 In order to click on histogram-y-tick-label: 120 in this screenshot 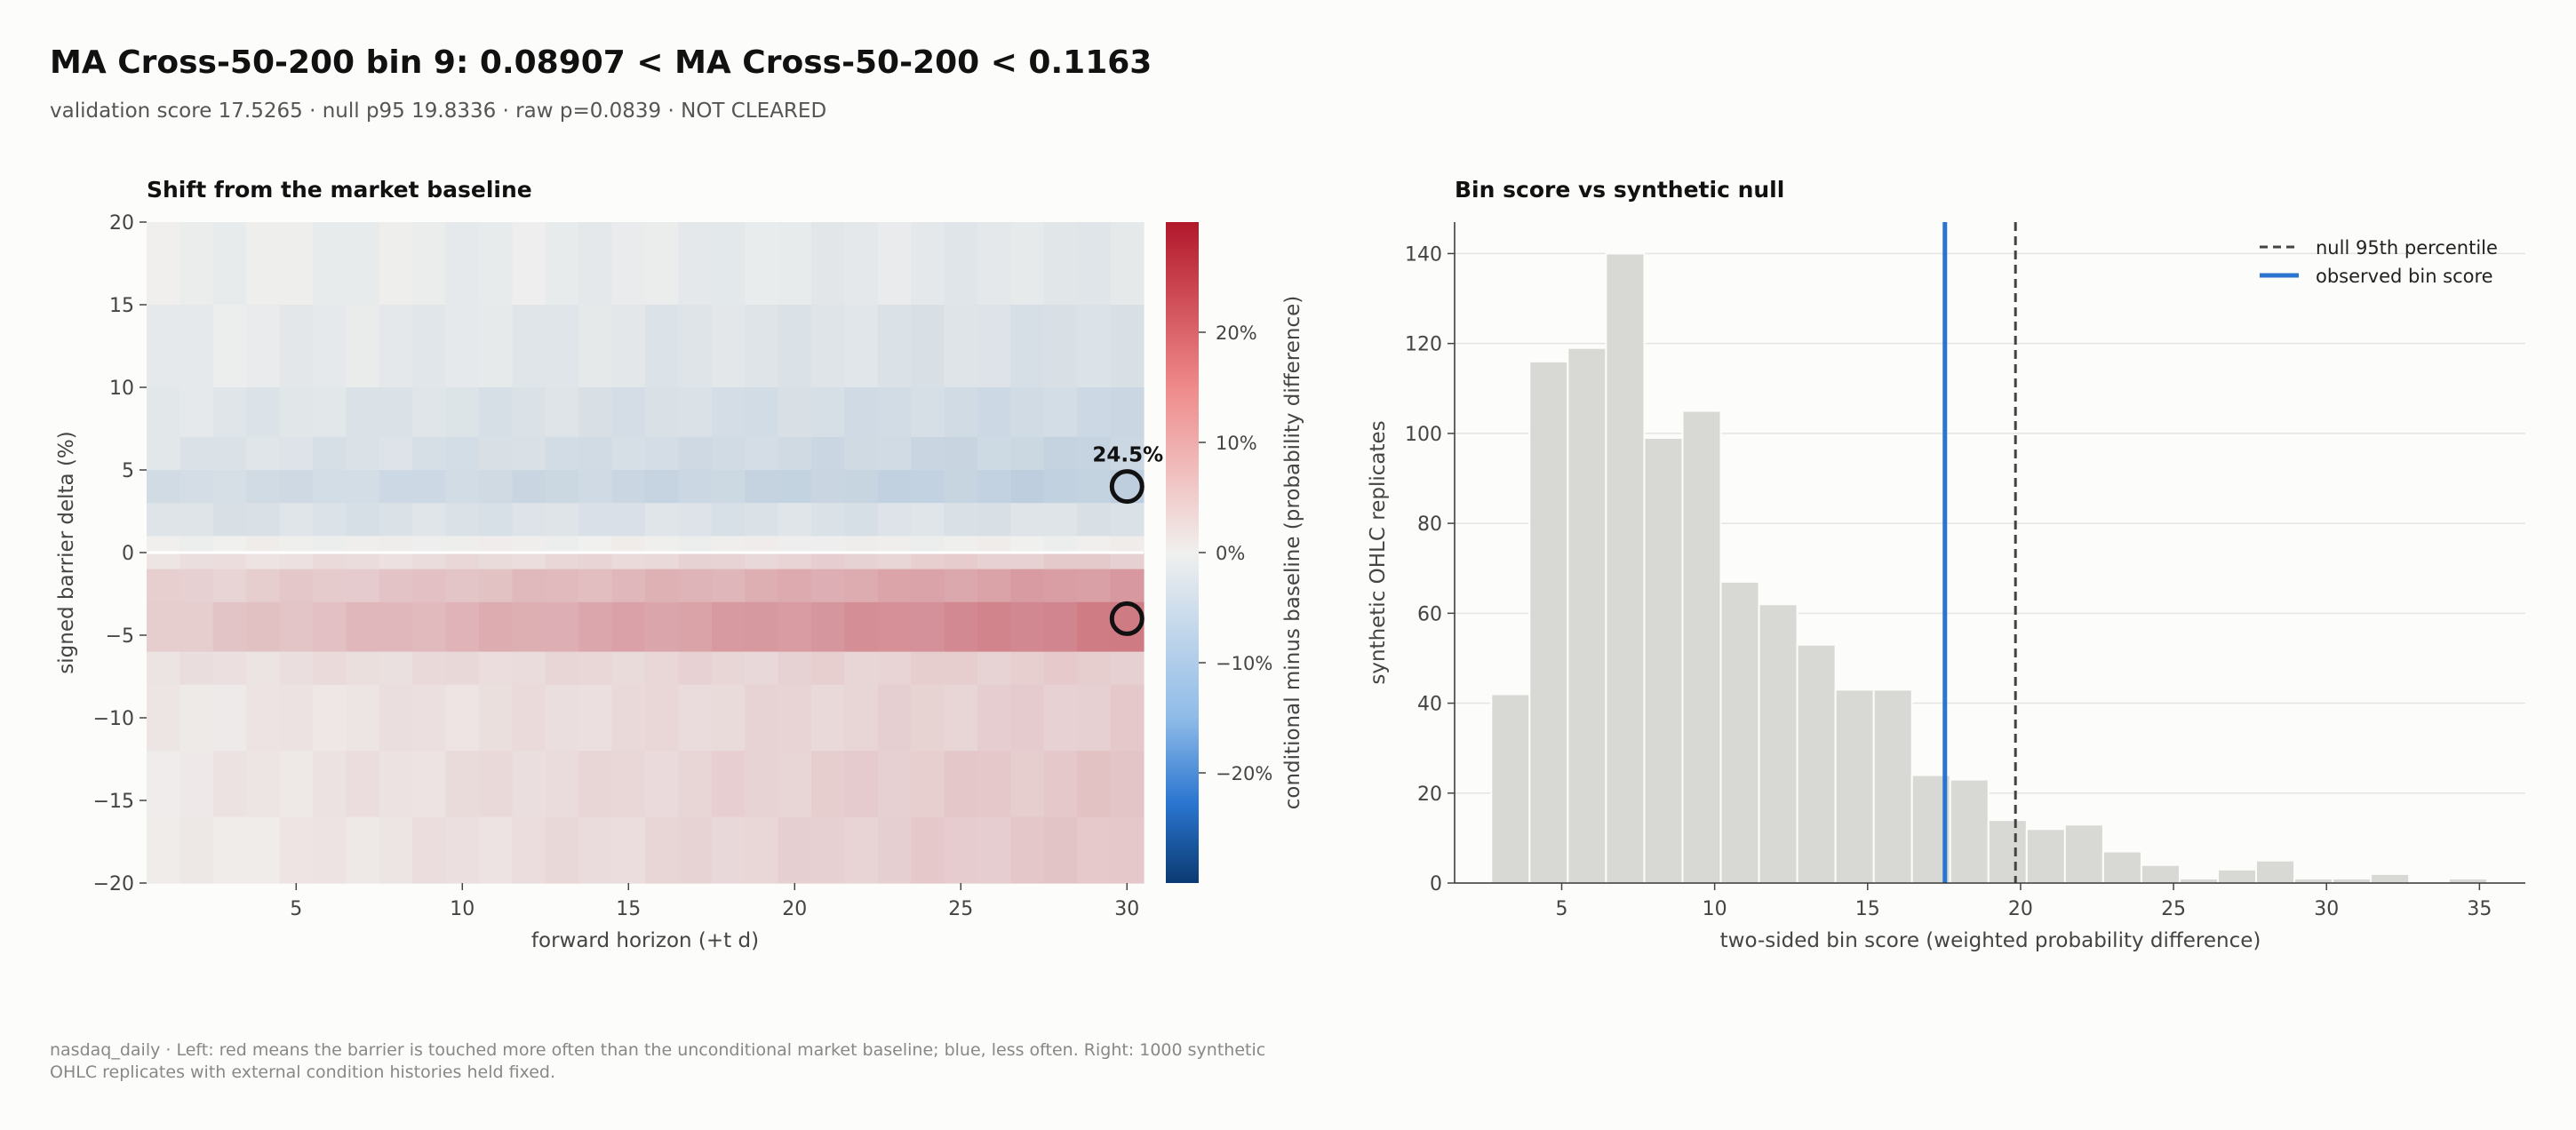, I will do `click(1424, 345)`.